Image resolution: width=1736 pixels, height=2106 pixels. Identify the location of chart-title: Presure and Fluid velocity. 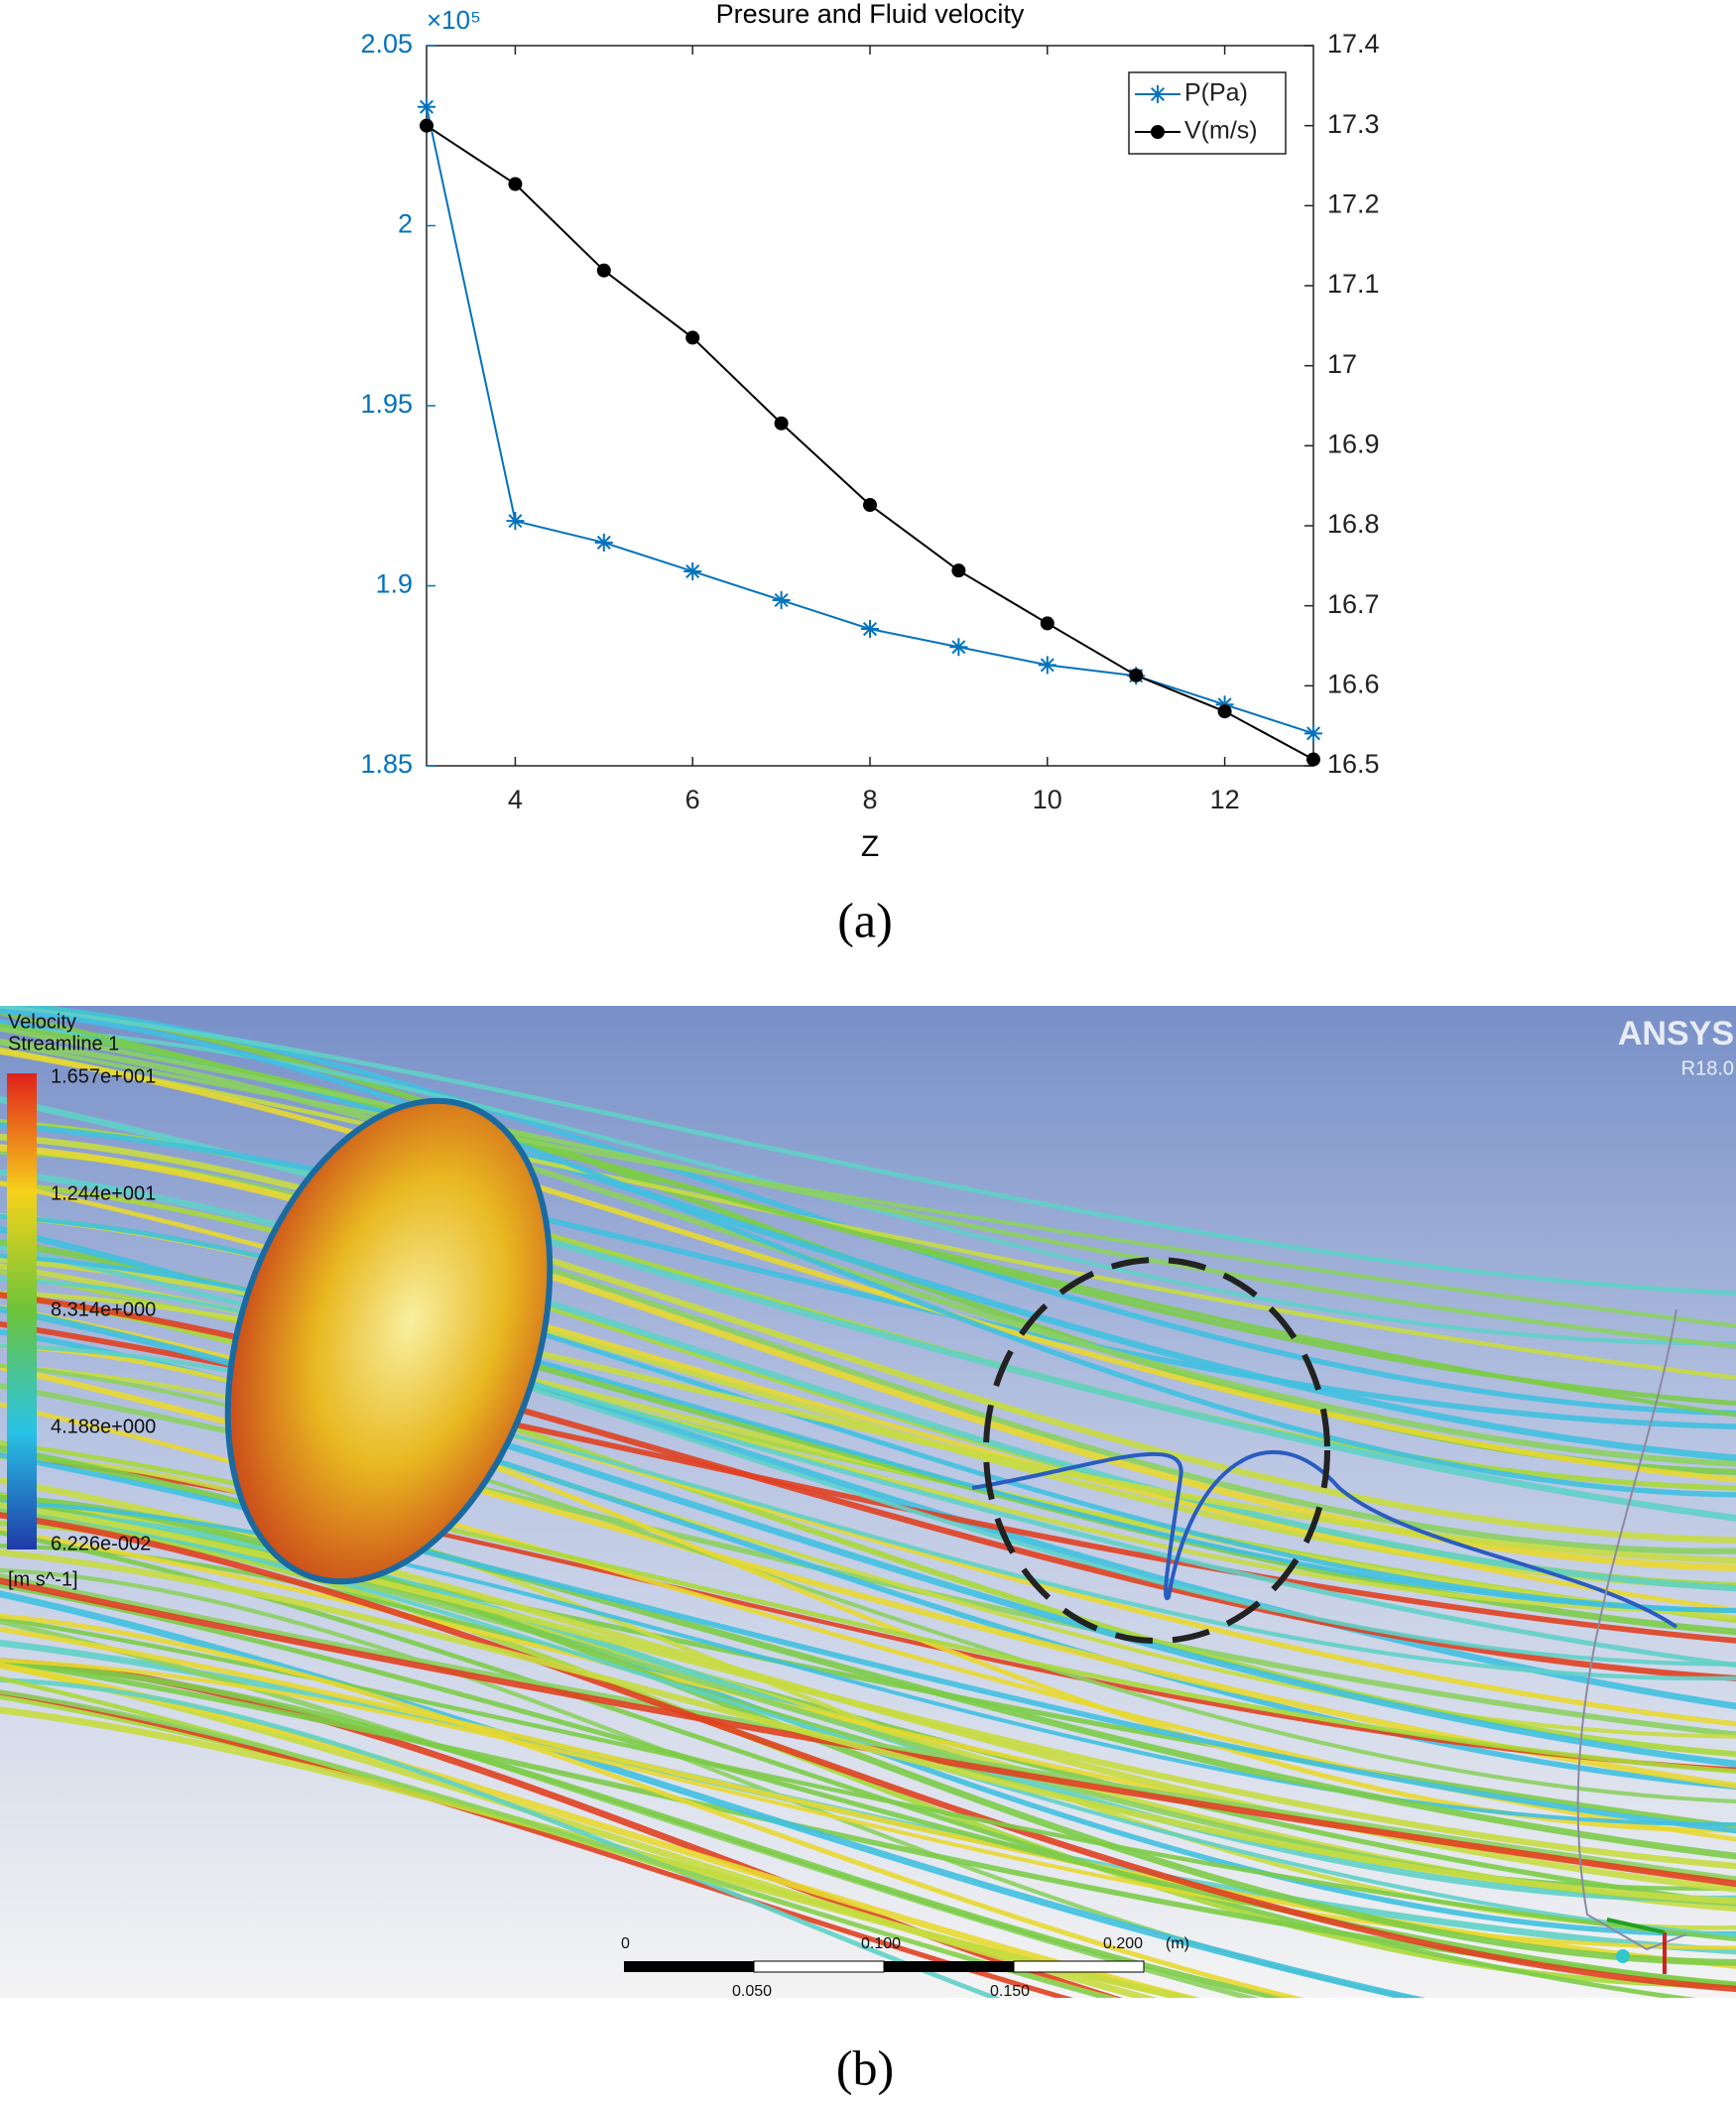
(870, 15).